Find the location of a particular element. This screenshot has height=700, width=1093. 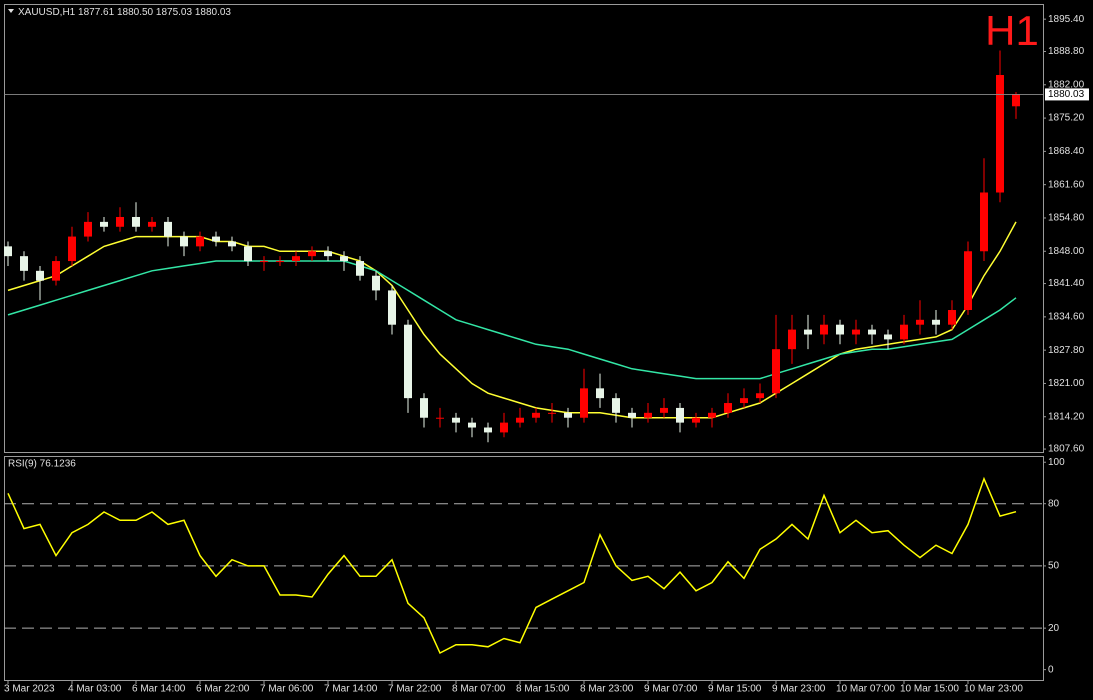

y-tick-label: 20 is located at coordinates (1054, 628).